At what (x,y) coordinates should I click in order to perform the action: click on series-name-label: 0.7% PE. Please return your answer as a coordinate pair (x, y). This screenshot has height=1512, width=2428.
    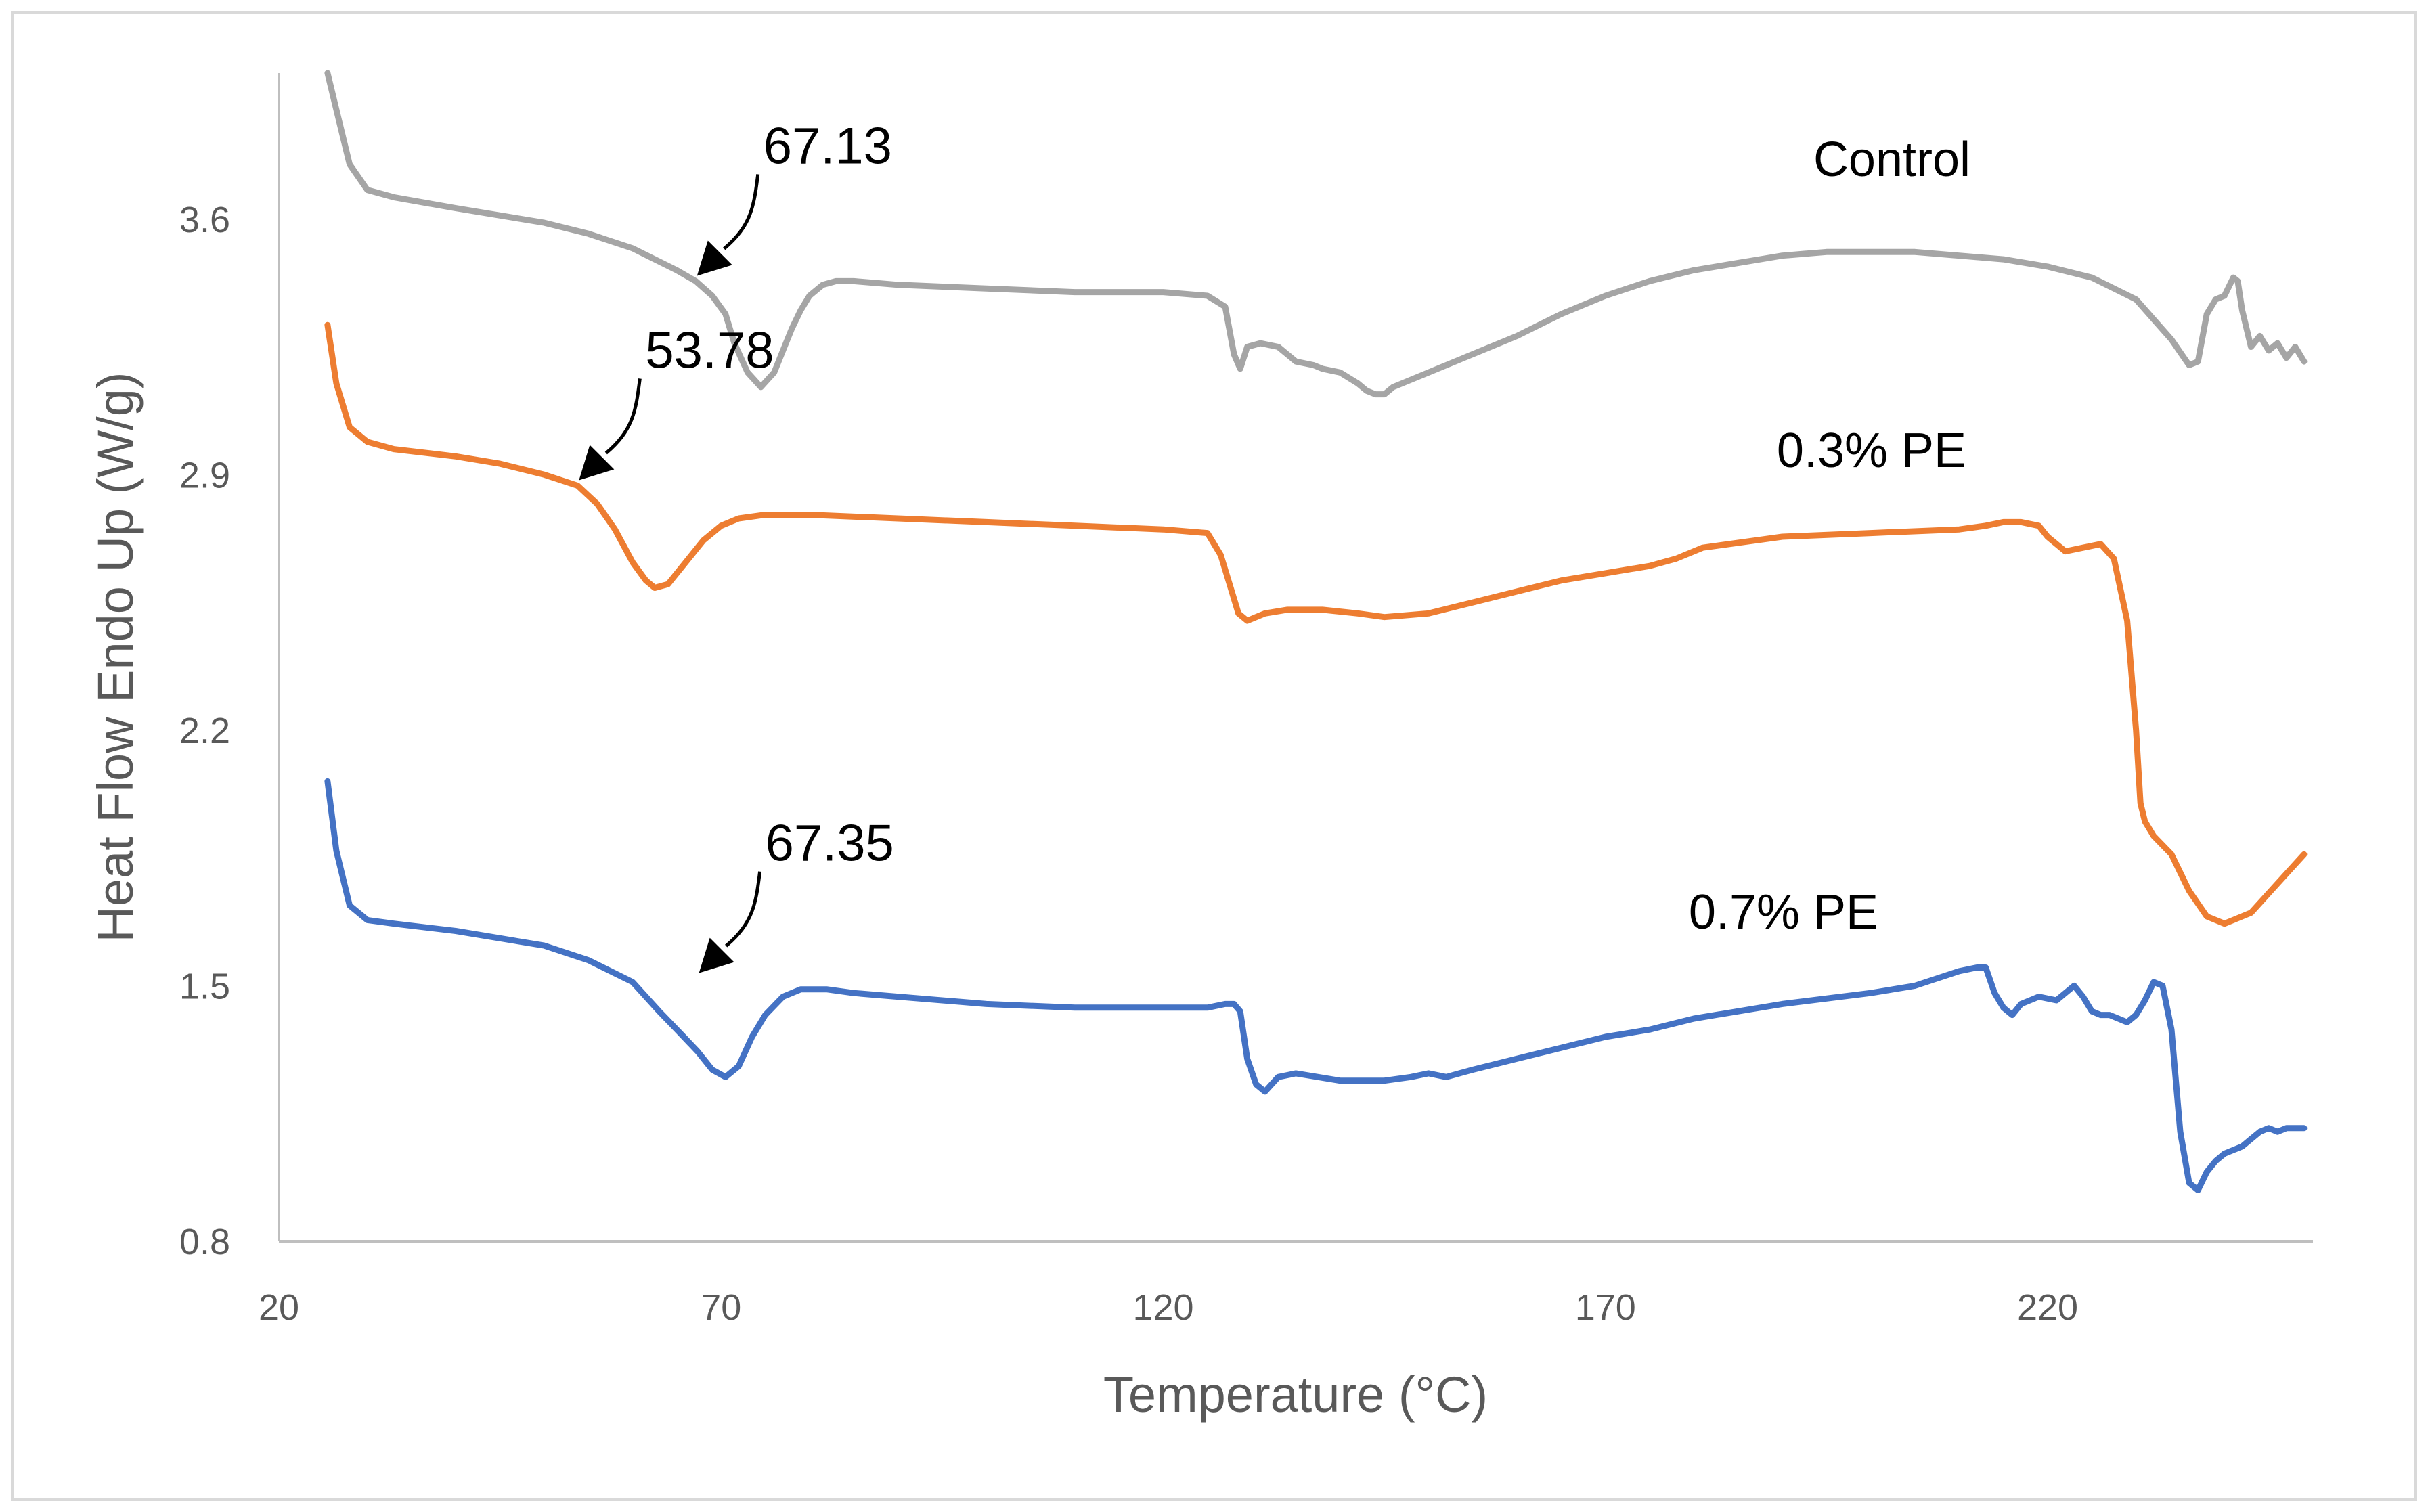
    Looking at the image, I should click on (1784, 912).